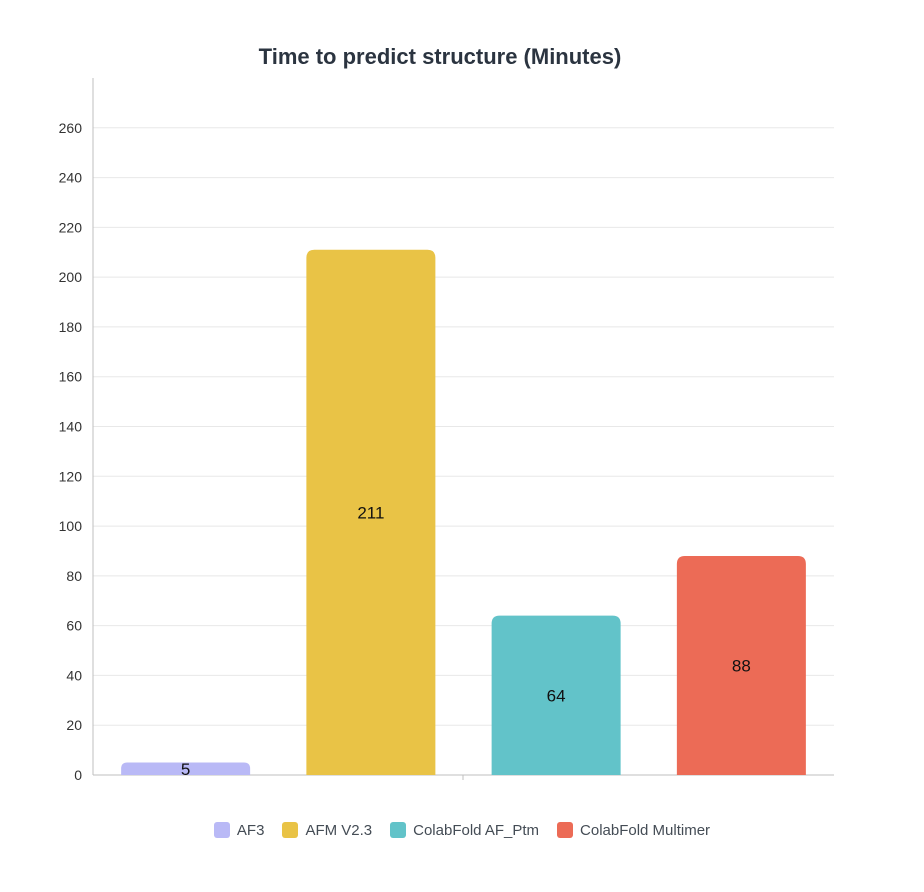 Image resolution: width=924 pixels, height=892 pixels. What do you see at coordinates (74, 576) in the screenshot?
I see `y-tick-label: 80` at bounding box center [74, 576].